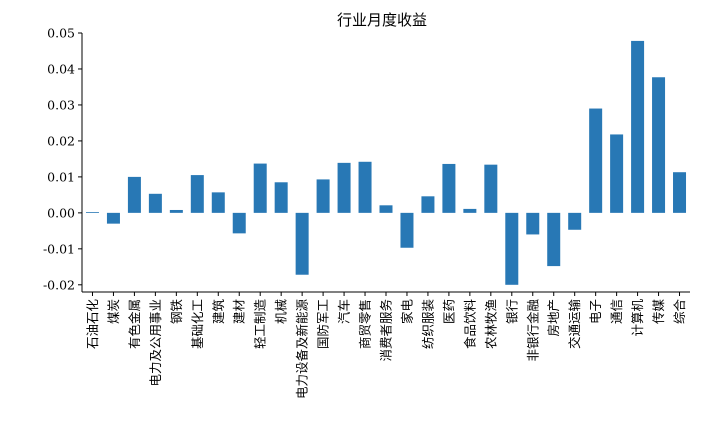 The width and height of the screenshot is (720, 432). Describe the element at coordinates (386, 209) in the screenshot. I see `bar-消费者服务` at that location.